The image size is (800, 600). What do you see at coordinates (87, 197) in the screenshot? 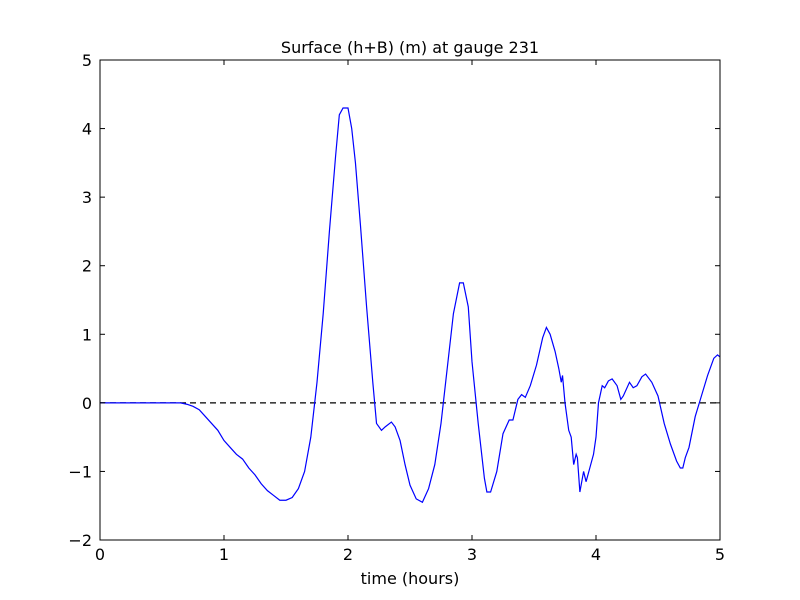
I see `y-tick-label: 3` at bounding box center [87, 197].